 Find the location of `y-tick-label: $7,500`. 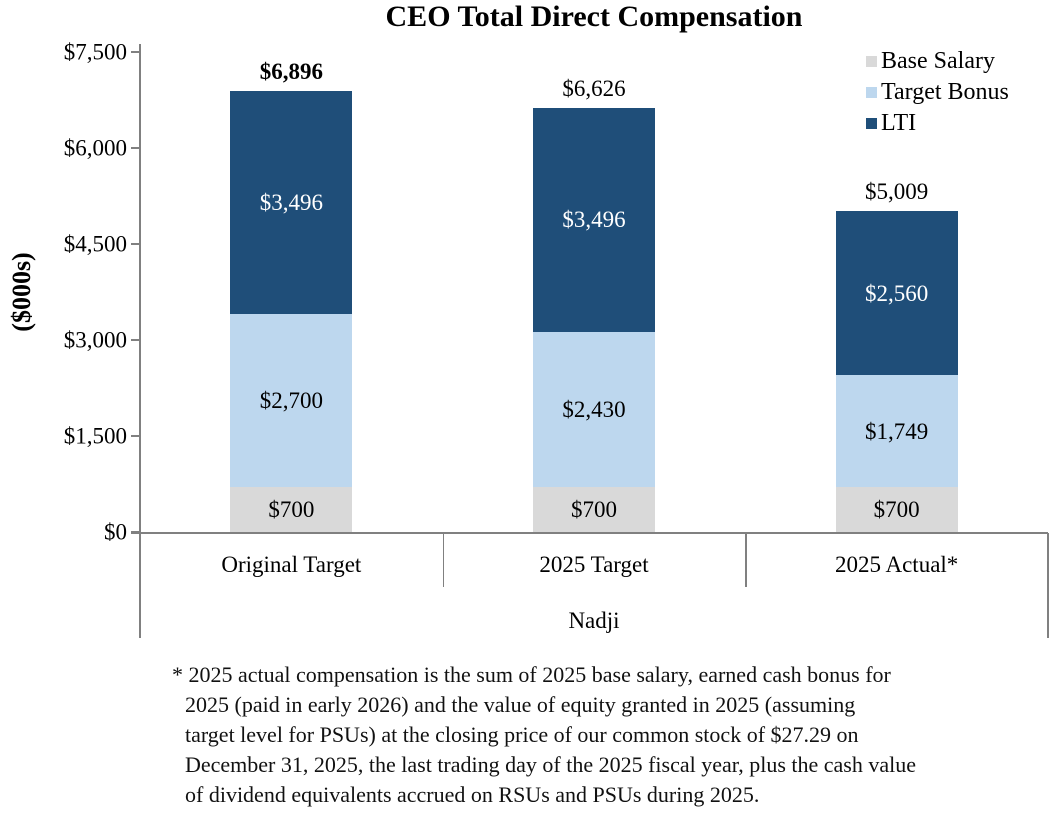

y-tick-label: $7,500 is located at coordinates (95, 52).